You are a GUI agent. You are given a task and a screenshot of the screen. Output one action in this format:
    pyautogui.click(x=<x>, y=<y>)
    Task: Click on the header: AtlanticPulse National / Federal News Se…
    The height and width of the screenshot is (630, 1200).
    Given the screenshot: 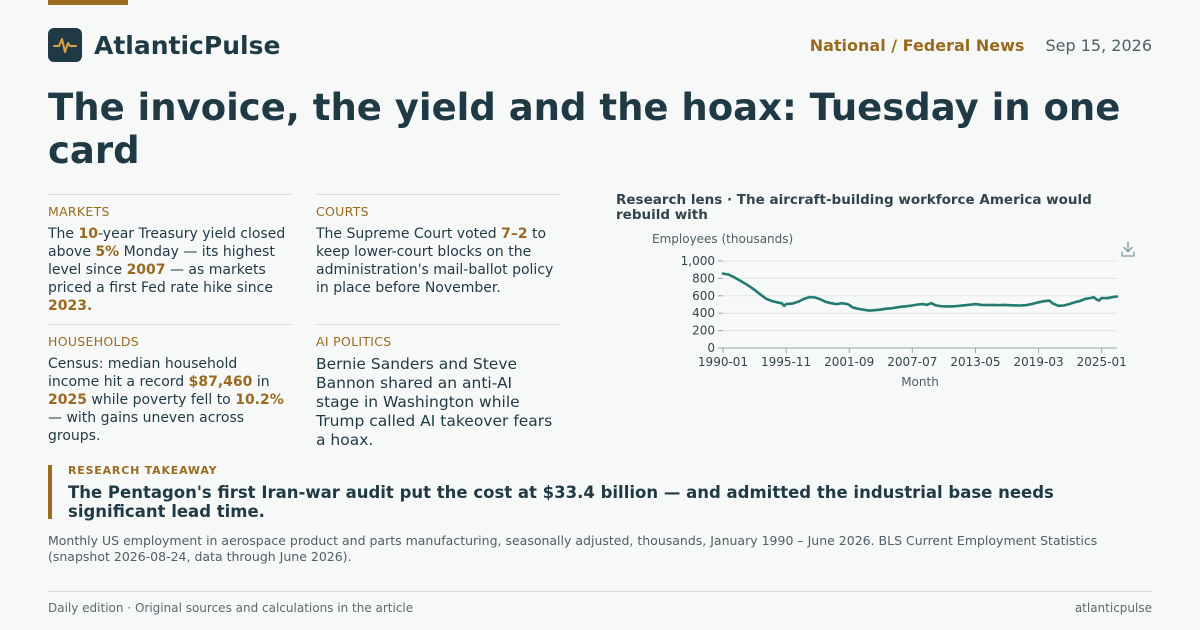 What is the action you would take?
    pyautogui.click(x=600, y=46)
    